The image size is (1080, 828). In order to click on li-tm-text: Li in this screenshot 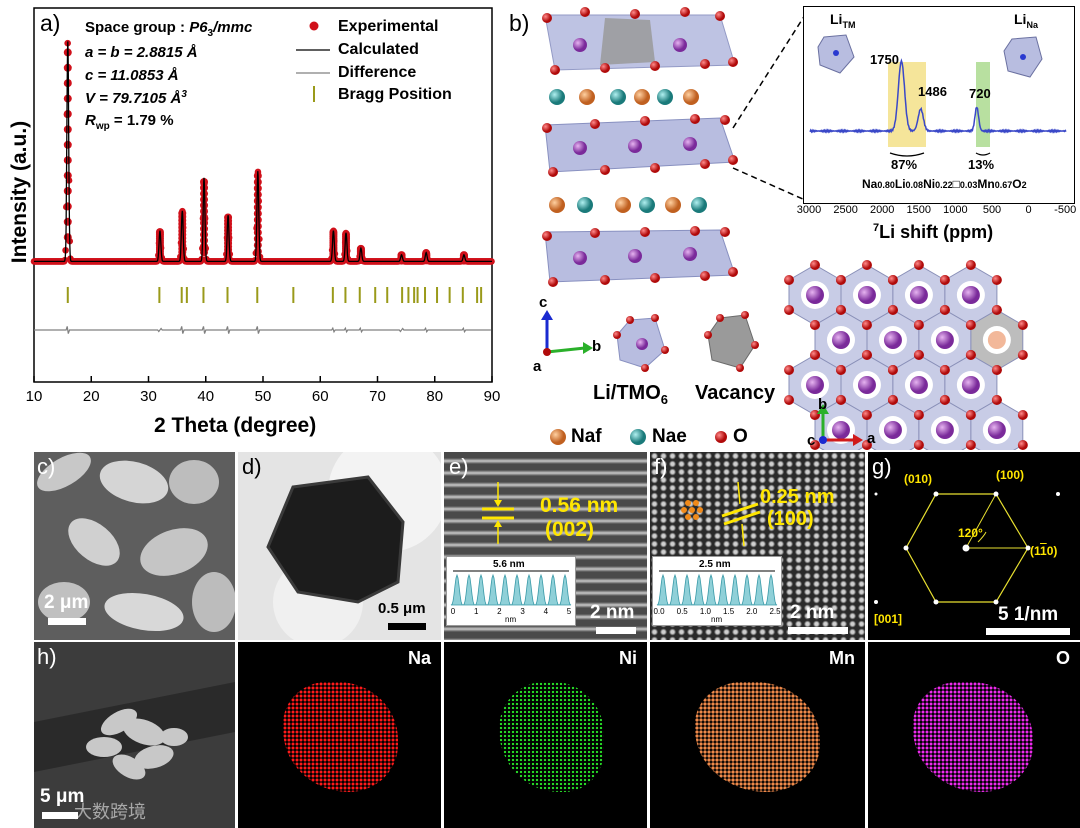, I will do `click(836, 19)`.